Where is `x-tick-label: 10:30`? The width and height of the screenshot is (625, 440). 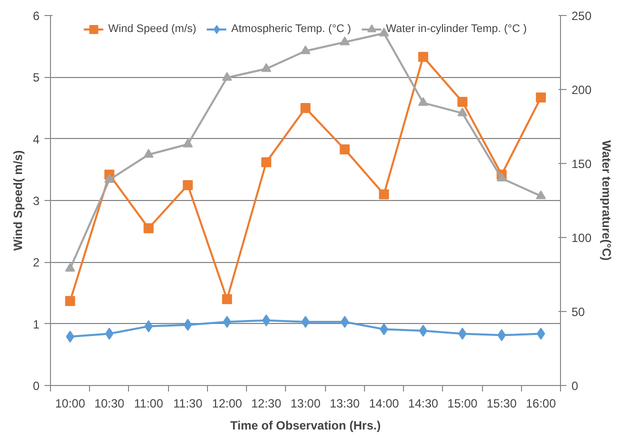
x-tick-label: 10:30 is located at coordinates (109, 403).